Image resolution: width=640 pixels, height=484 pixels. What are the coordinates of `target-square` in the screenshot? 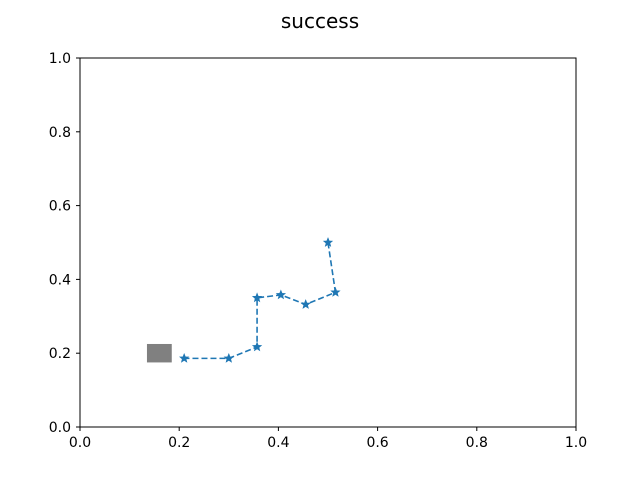 It's located at (159, 353).